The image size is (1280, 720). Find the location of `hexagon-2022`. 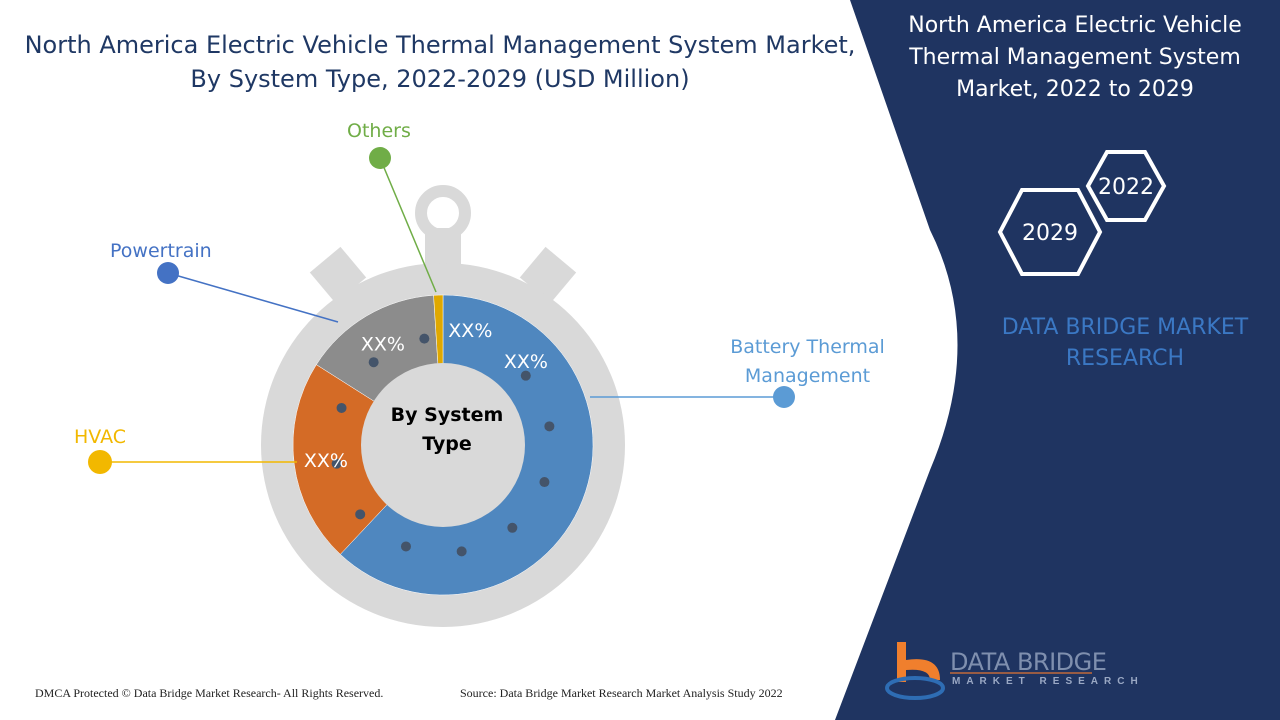

hexagon-2022 is located at coordinates (1126, 186).